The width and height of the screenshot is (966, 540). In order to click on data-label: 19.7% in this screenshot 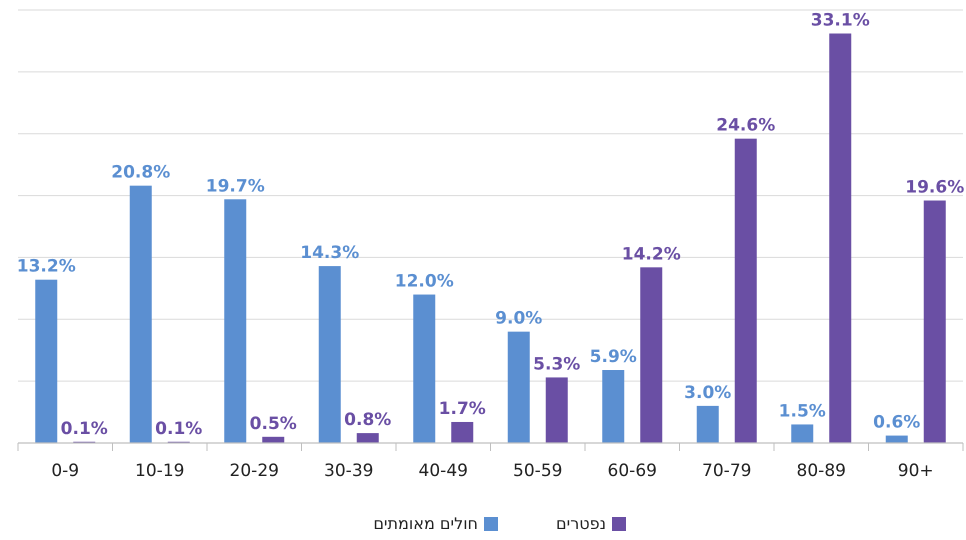, I will do `click(235, 186)`.